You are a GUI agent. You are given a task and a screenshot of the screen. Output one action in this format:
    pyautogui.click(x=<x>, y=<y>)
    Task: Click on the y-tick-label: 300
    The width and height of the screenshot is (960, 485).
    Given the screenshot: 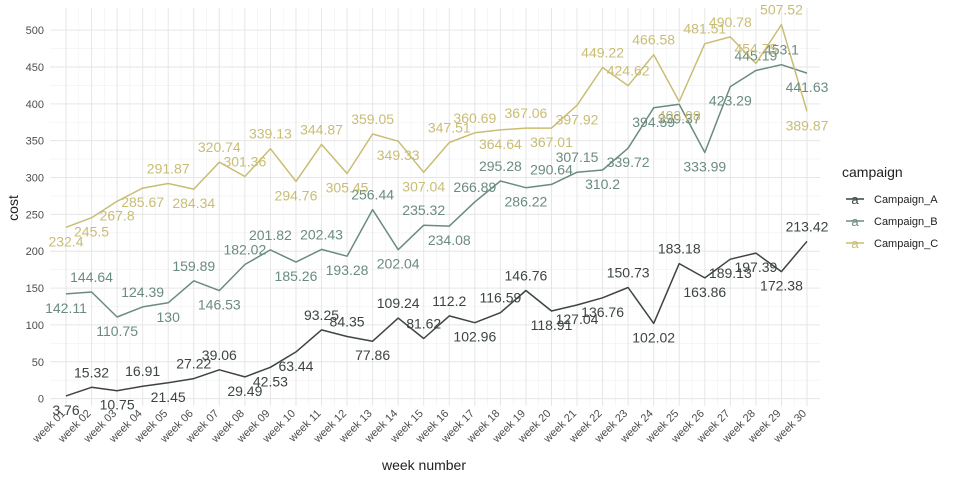 What is the action you would take?
    pyautogui.click(x=35, y=179)
    